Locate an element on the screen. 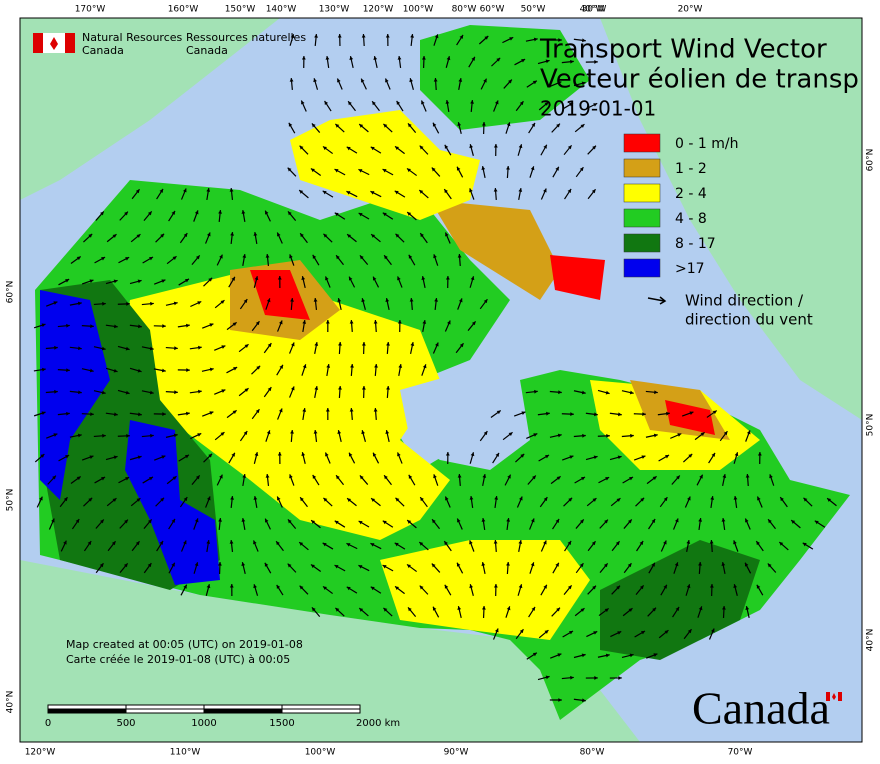 This screenshot has height=764, width=880. agency-fr: Canada is located at coordinates (207, 50).